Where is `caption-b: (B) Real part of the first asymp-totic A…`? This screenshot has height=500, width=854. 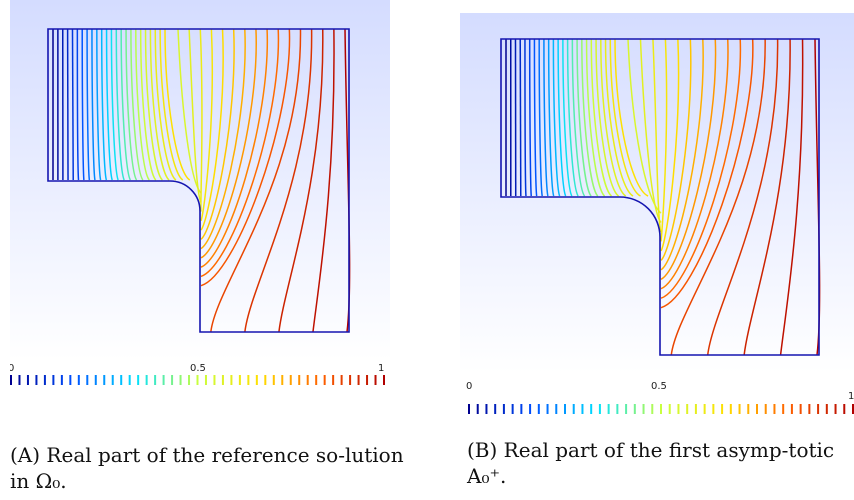
caption-b: (B) Real part of the first asymp-totic A… is located at coordinates (657, 463).